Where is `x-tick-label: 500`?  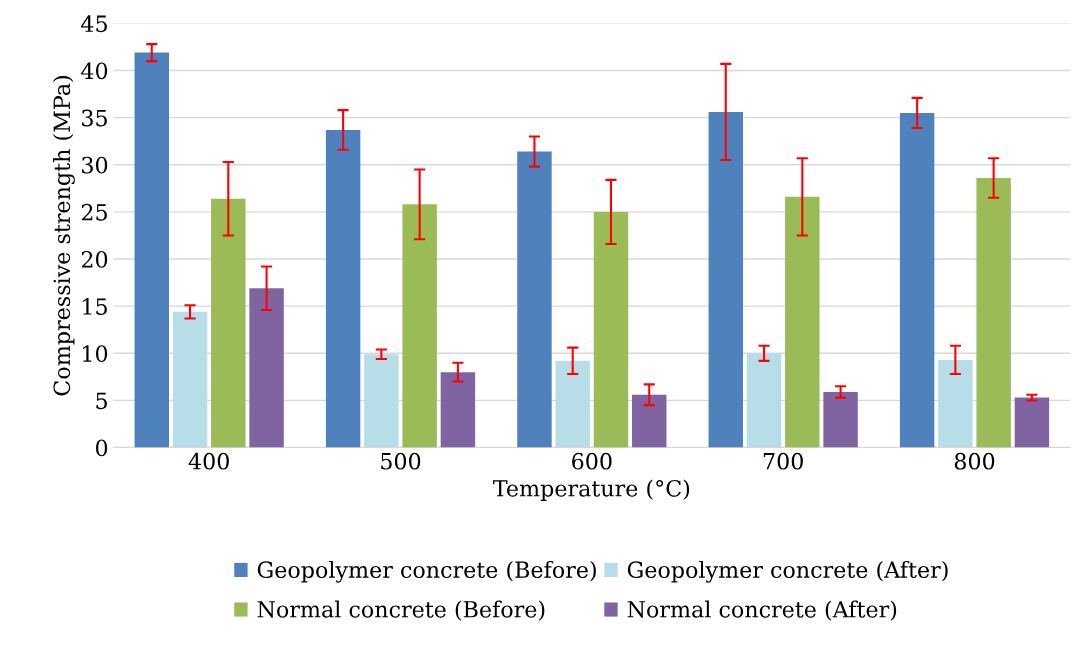 x-tick-label: 500 is located at coordinates (401, 461).